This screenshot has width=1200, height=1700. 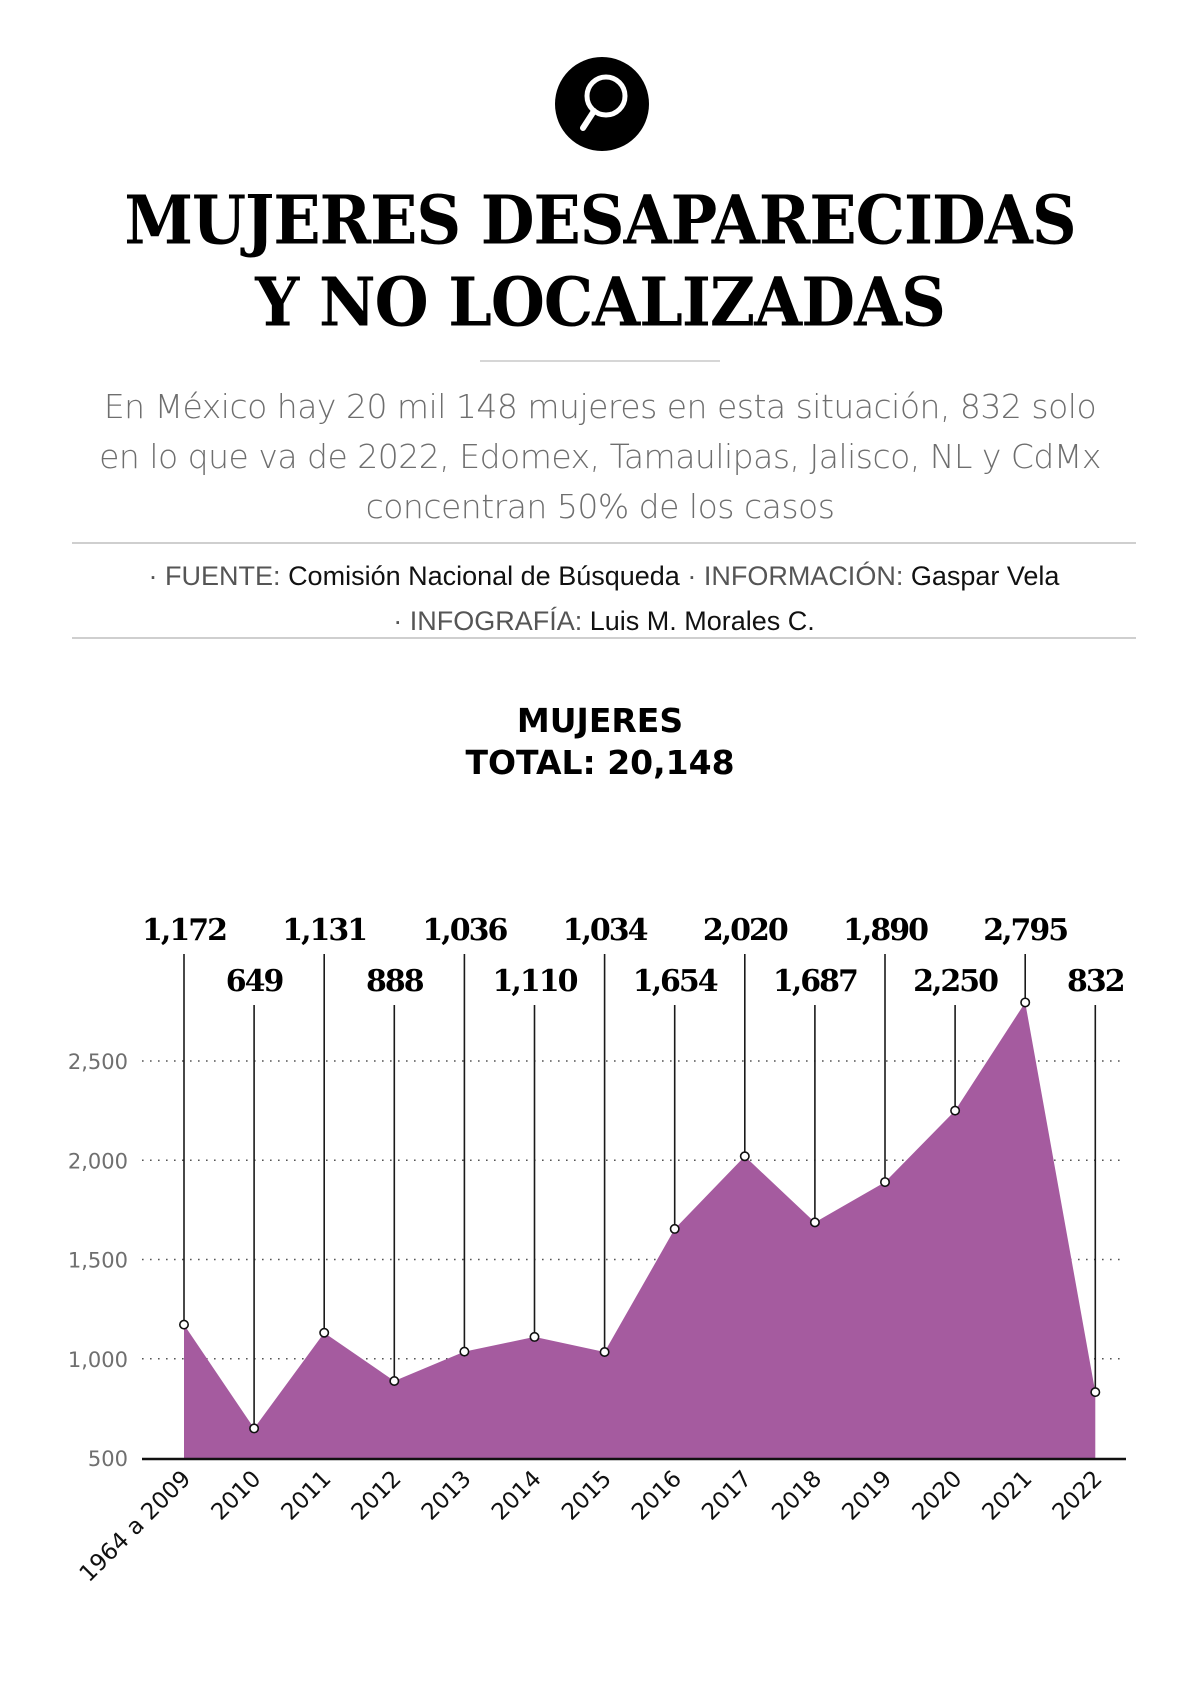 I want to click on graphic-value: Luis M. Morales C., so click(x=702, y=621).